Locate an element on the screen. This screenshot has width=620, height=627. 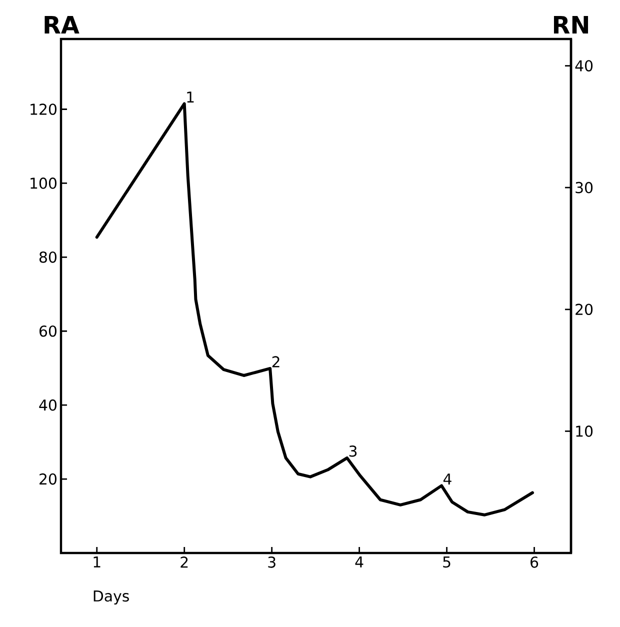
x-tick-label: 3 is located at coordinates (272, 562).